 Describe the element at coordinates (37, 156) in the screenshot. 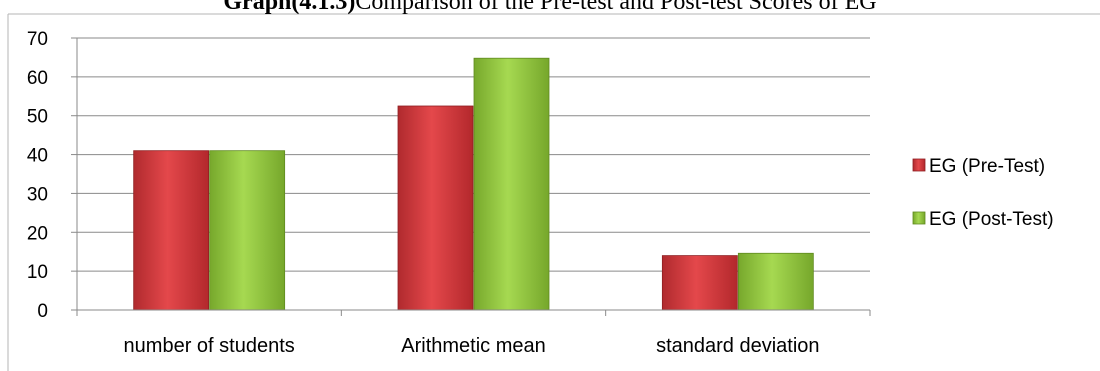

I see `y-tick-label: 40` at that location.